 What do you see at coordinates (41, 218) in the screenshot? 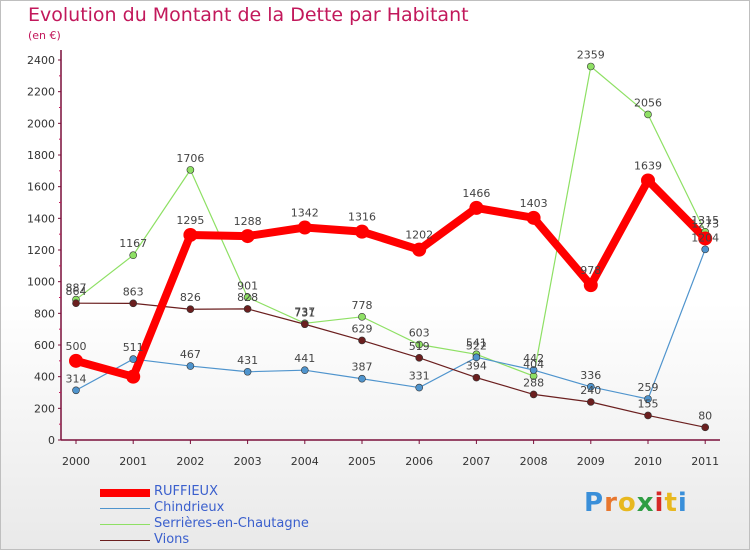
I see `y-tick-label: 1400` at bounding box center [41, 218].